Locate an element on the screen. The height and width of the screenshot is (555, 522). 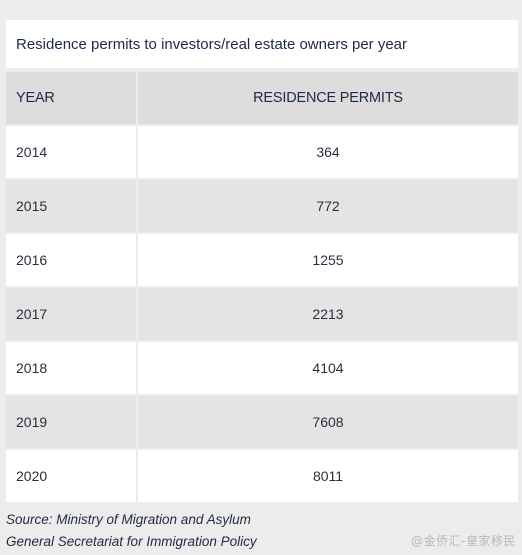
table-row: 2015 772 is located at coordinates (262, 205).